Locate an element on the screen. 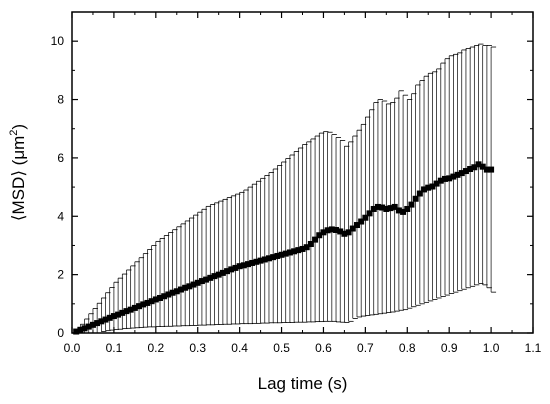 The image size is (550, 404). y-axis-label: ⟨MSD⟩ (μm2) is located at coordinates (18, 172).